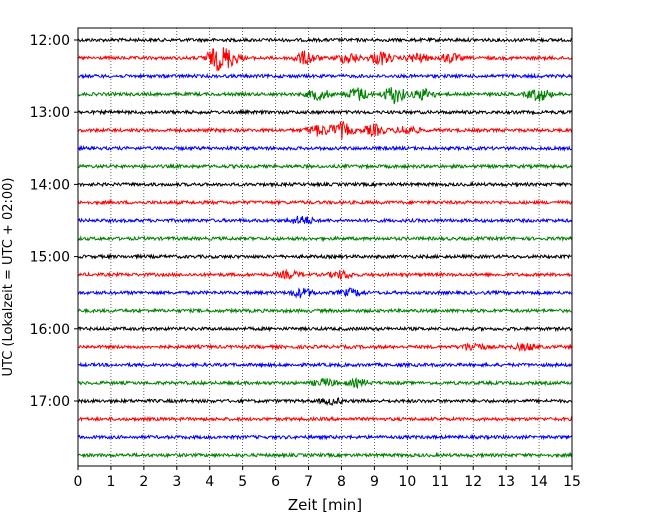 This screenshot has height=520, width=650. Describe the element at coordinates (209, 482) in the screenshot. I see `x-tick-label: 4` at that location.